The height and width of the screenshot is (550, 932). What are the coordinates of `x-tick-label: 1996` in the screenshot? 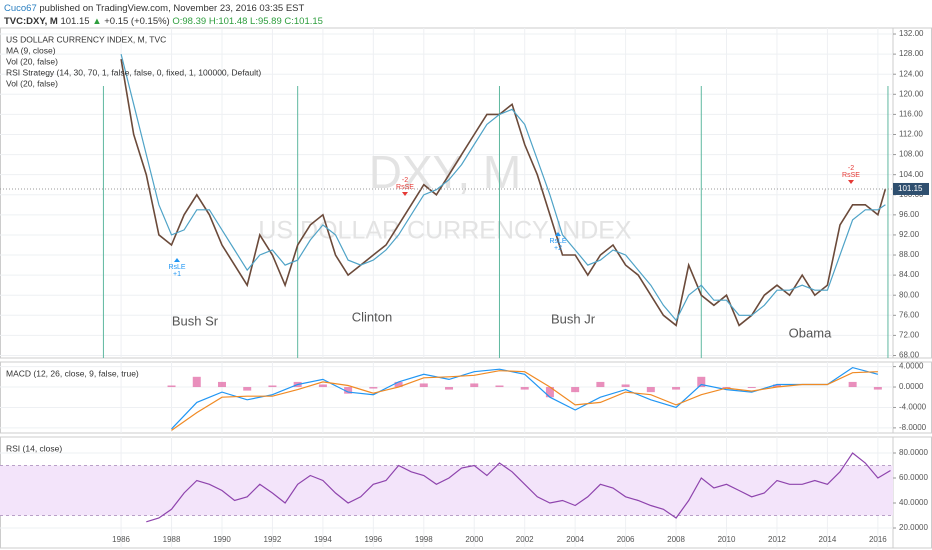 It's located at (373, 539).